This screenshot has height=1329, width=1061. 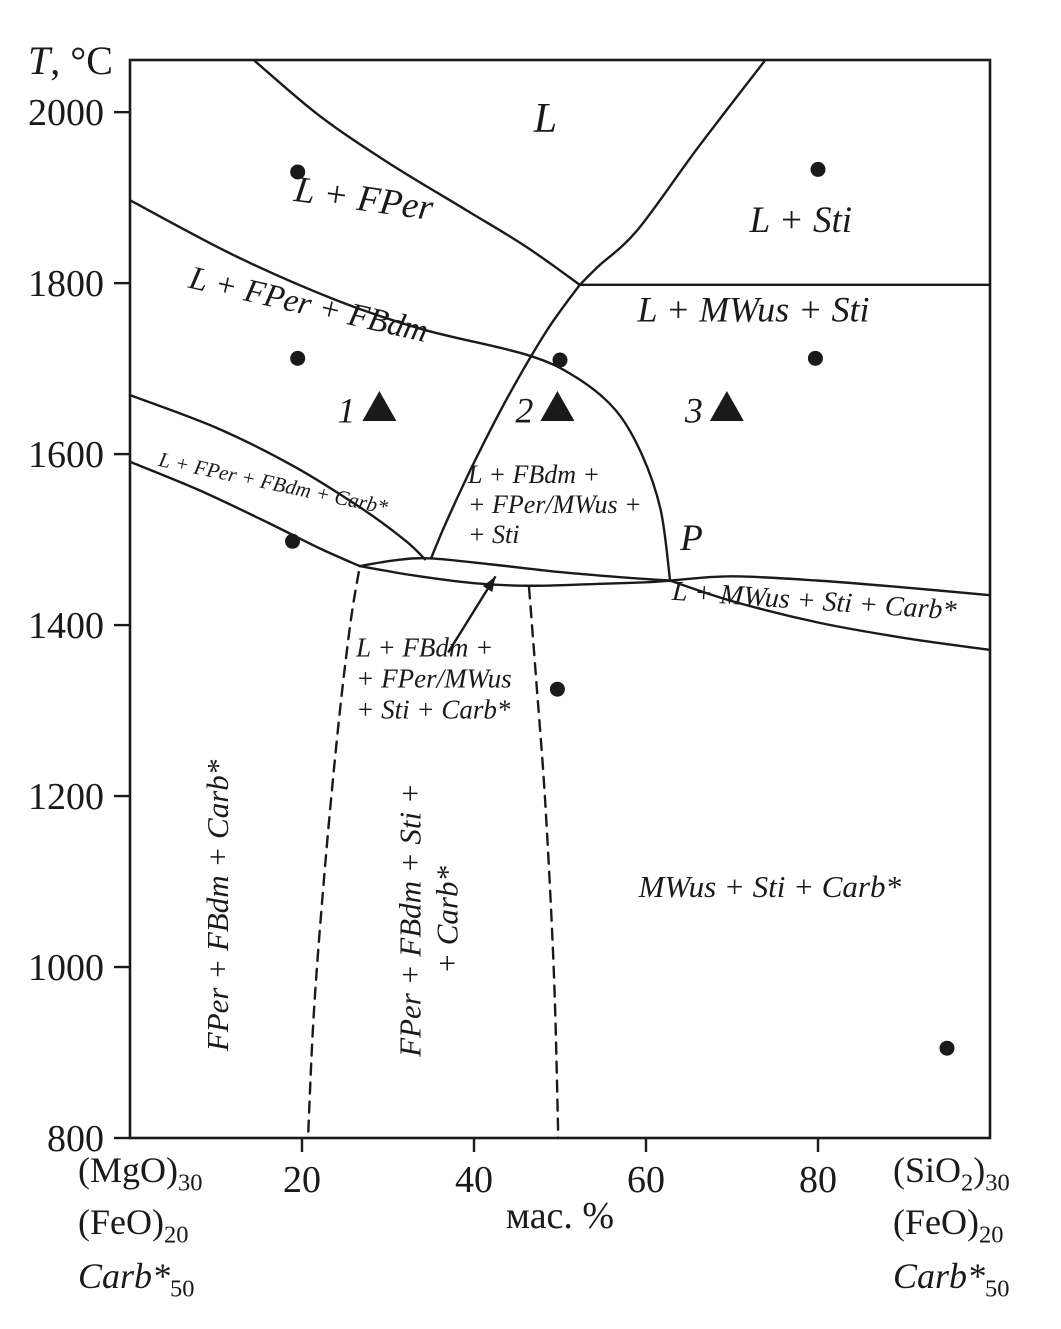 What do you see at coordinates (66, 968) in the screenshot?
I see `y-tick-label: 1000` at bounding box center [66, 968].